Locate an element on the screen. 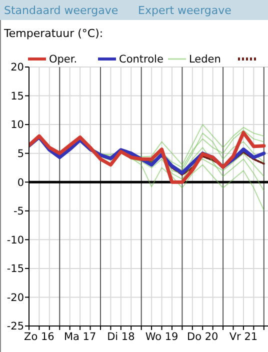 The height and width of the screenshot is (352, 268). text: Standaard weergave is located at coordinates (61, 10).